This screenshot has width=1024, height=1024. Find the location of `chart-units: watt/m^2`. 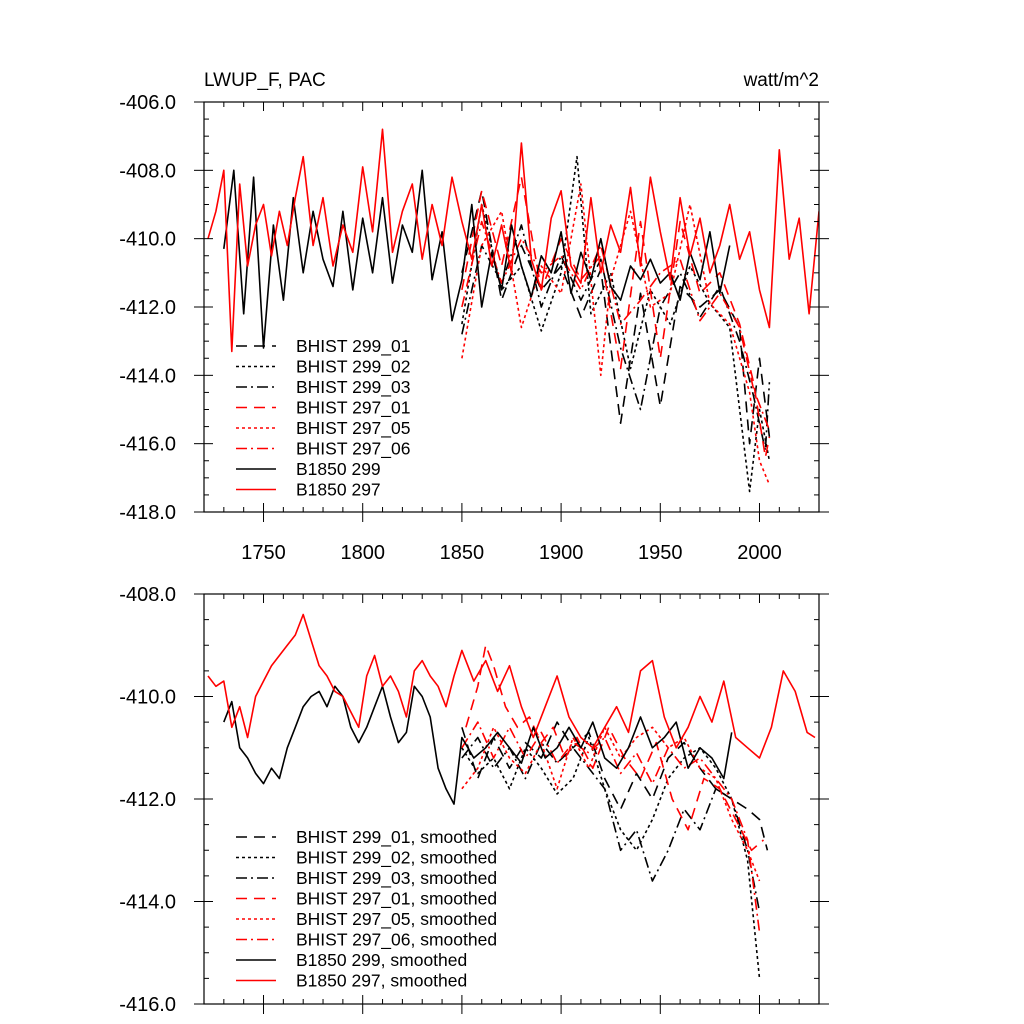

chart-units: watt/m^2 is located at coordinates (781, 80).